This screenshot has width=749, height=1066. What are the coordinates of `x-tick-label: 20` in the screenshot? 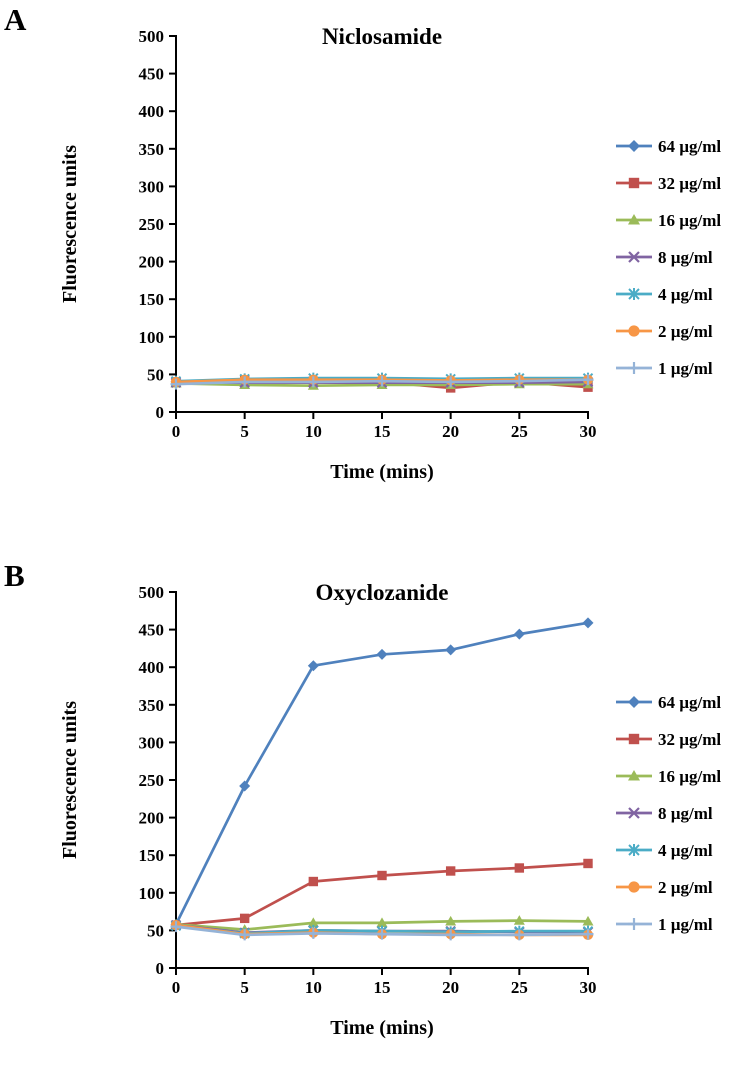 It's located at (450, 987).